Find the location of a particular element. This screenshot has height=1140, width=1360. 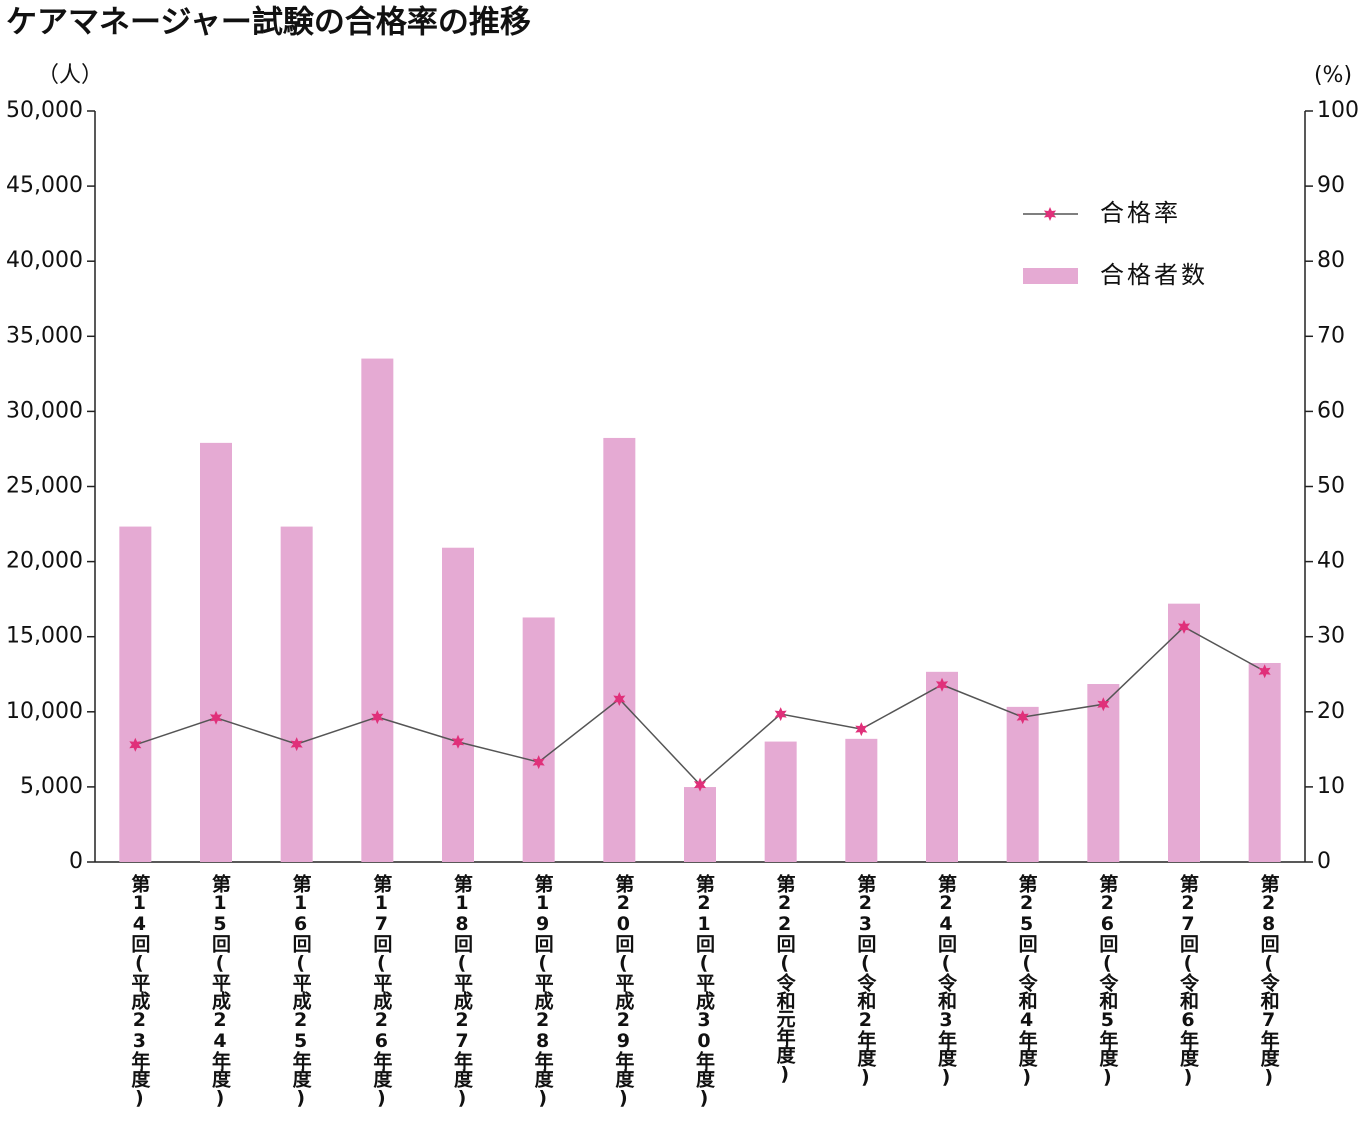

y-tick-label: 10,000 is located at coordinates (44, 711).